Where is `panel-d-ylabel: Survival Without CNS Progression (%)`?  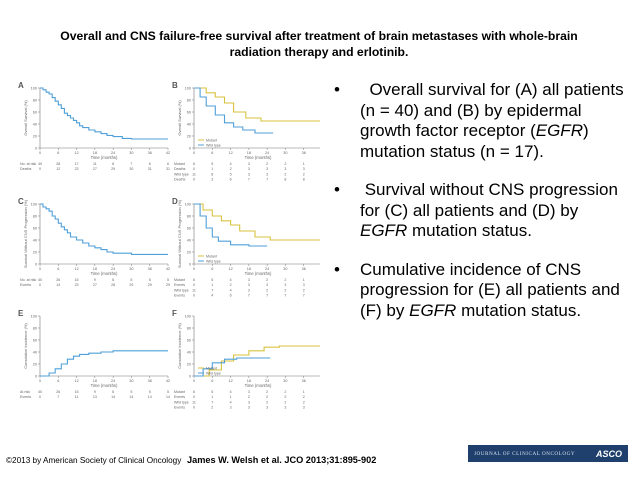 panel-d-ylabel: Survival Without CNS Progression (%) is located at coordinates (179, 233).